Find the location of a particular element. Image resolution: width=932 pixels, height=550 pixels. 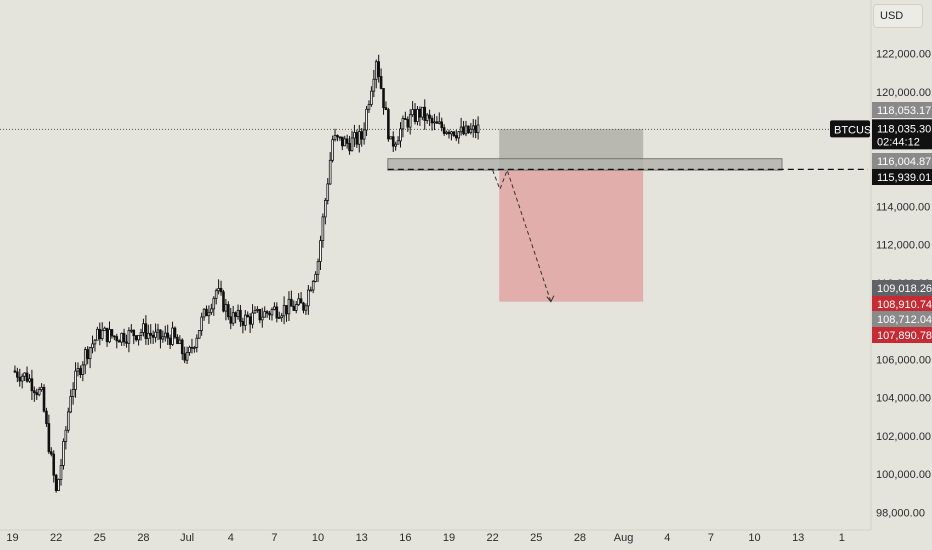

x-tick-label: 19 is located at coordinates (449, 538).